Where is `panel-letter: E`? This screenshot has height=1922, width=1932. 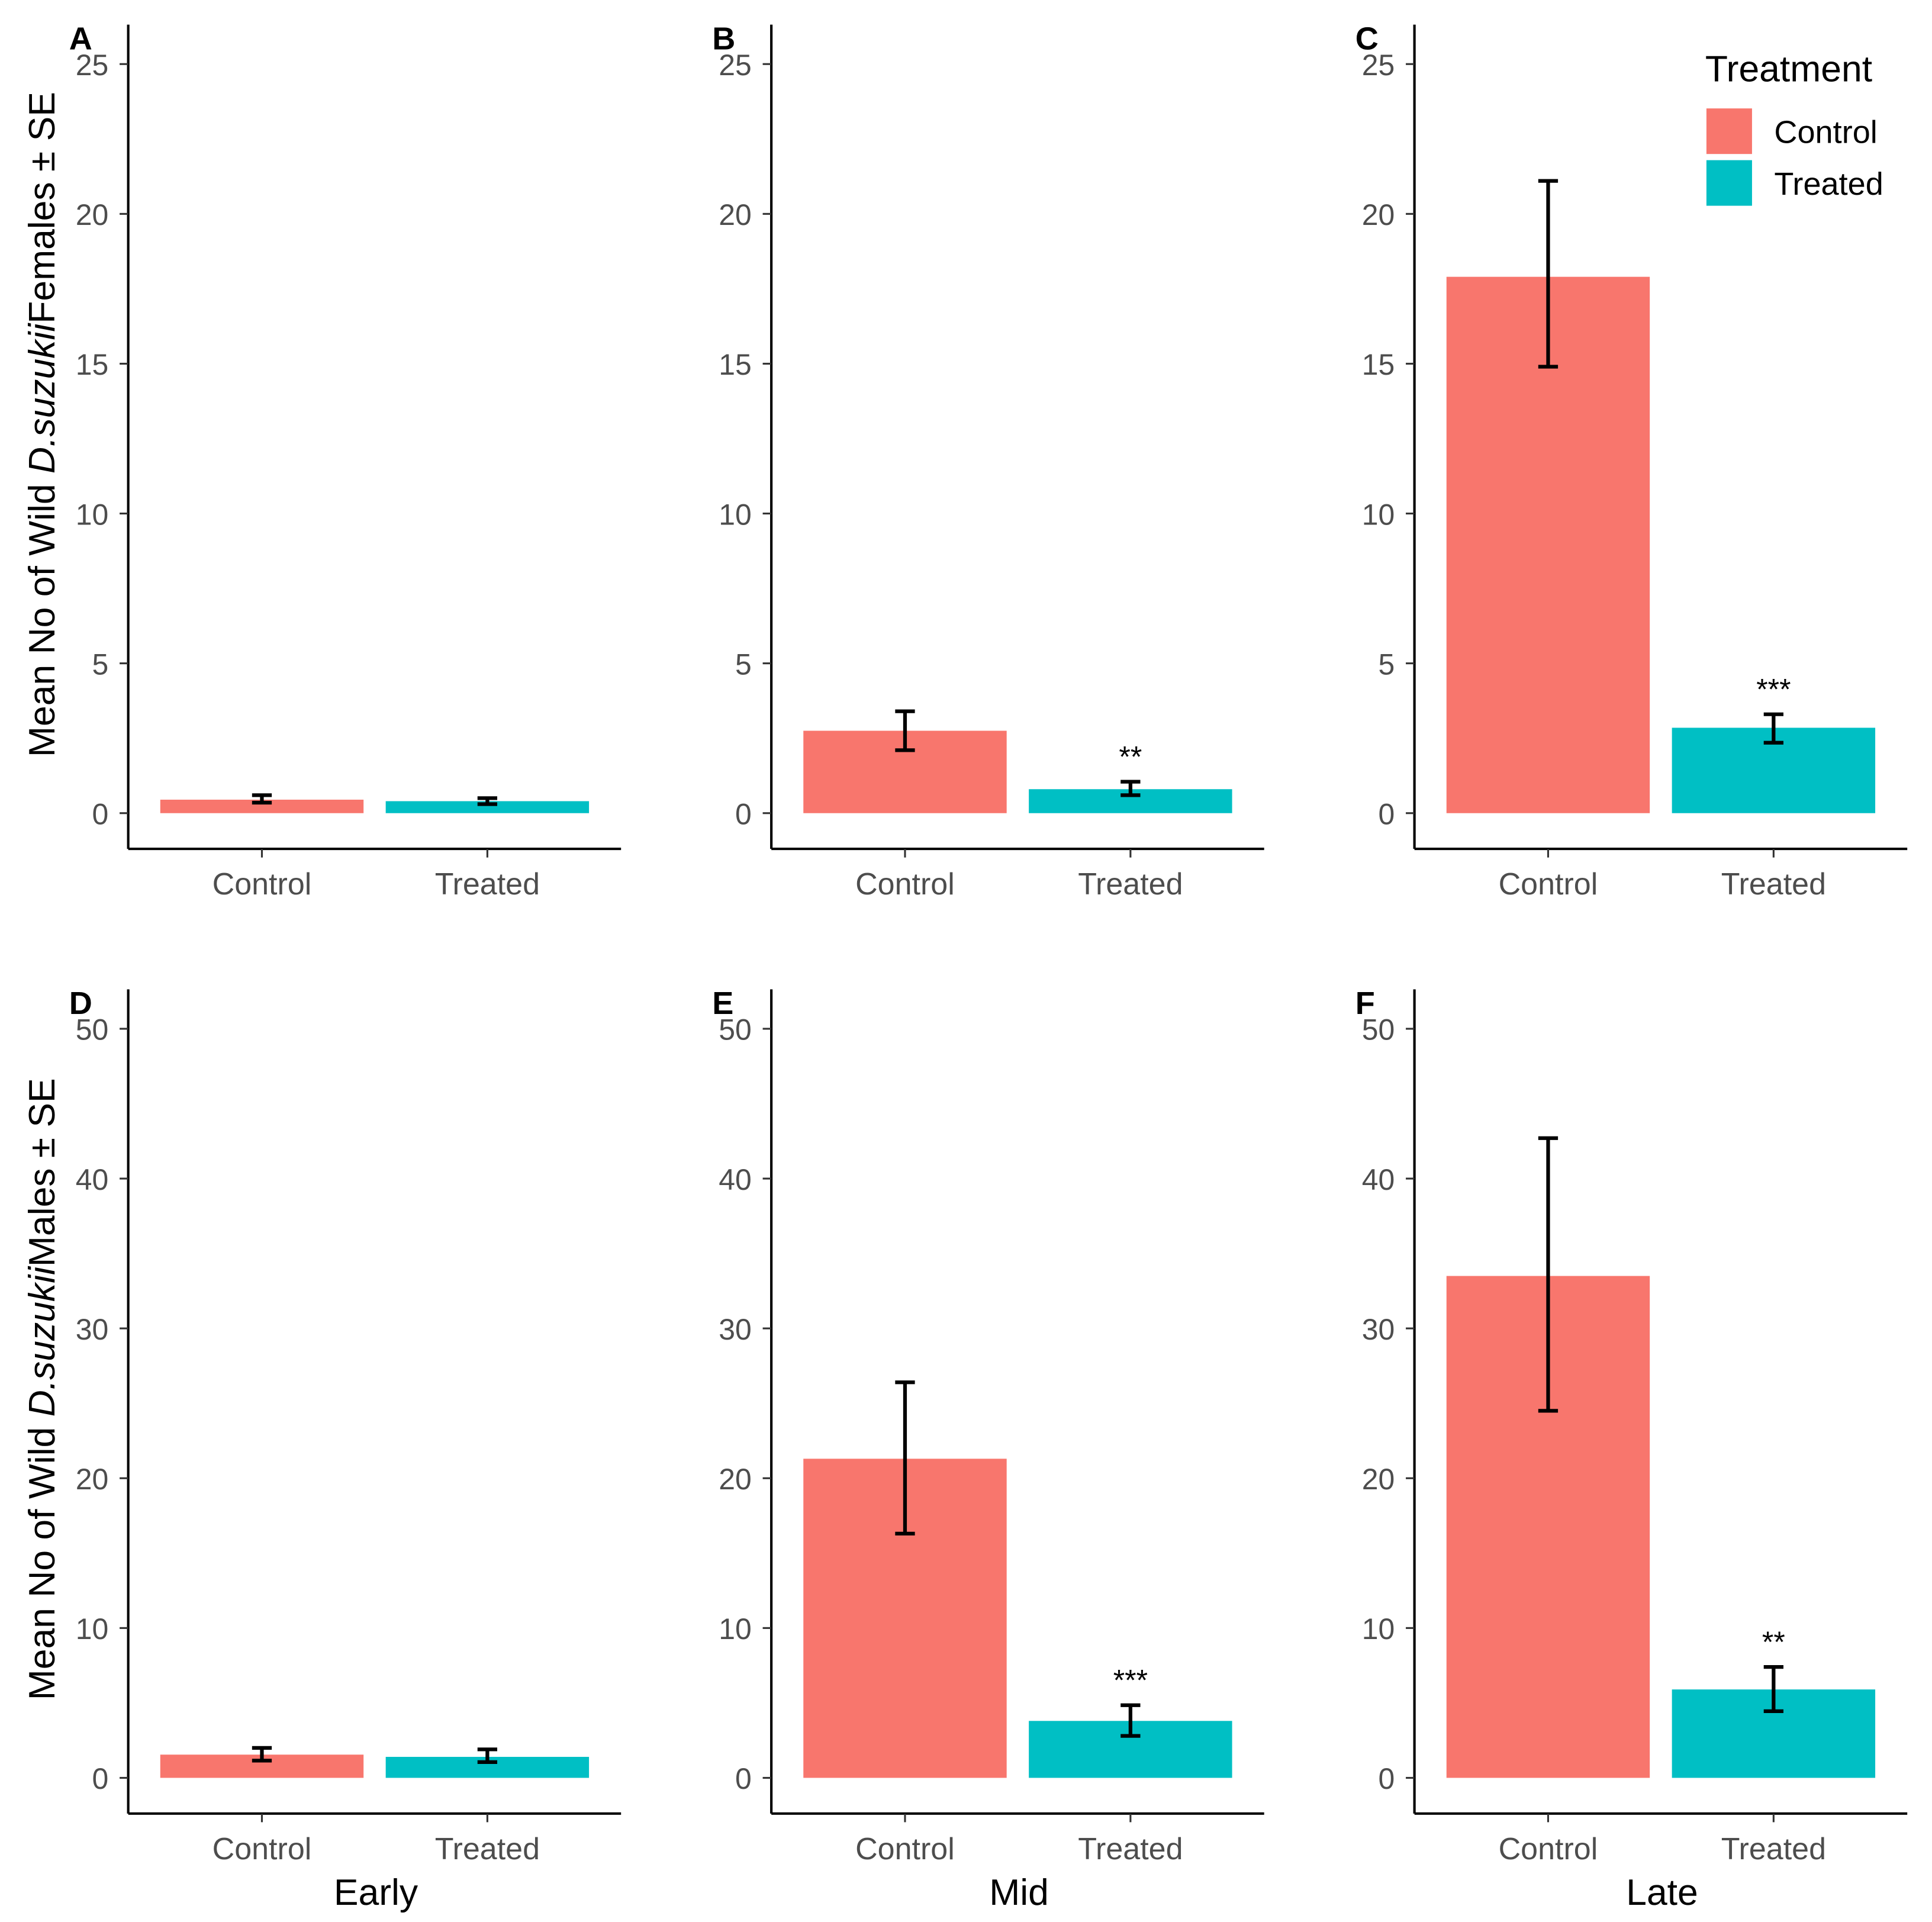 panel-letter: E is located at coordinates (722, 1004).